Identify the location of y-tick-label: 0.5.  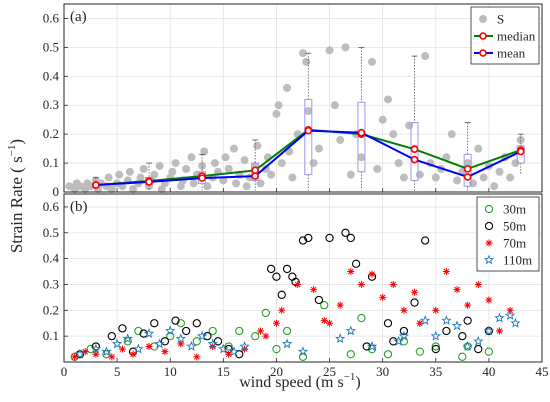
(51, 232).